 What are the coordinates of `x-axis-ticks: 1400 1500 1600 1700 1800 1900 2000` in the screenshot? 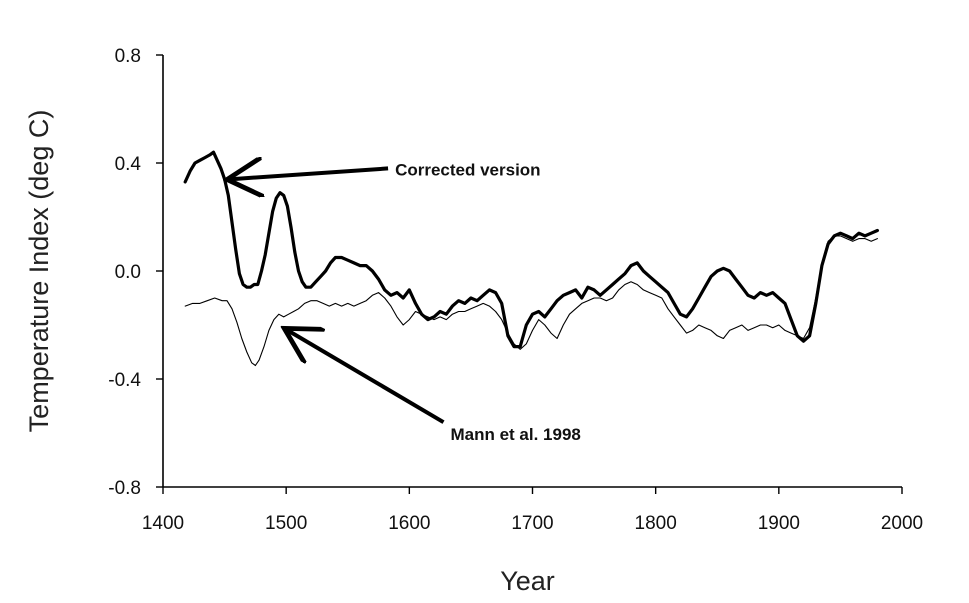 It's located at (532, 510).